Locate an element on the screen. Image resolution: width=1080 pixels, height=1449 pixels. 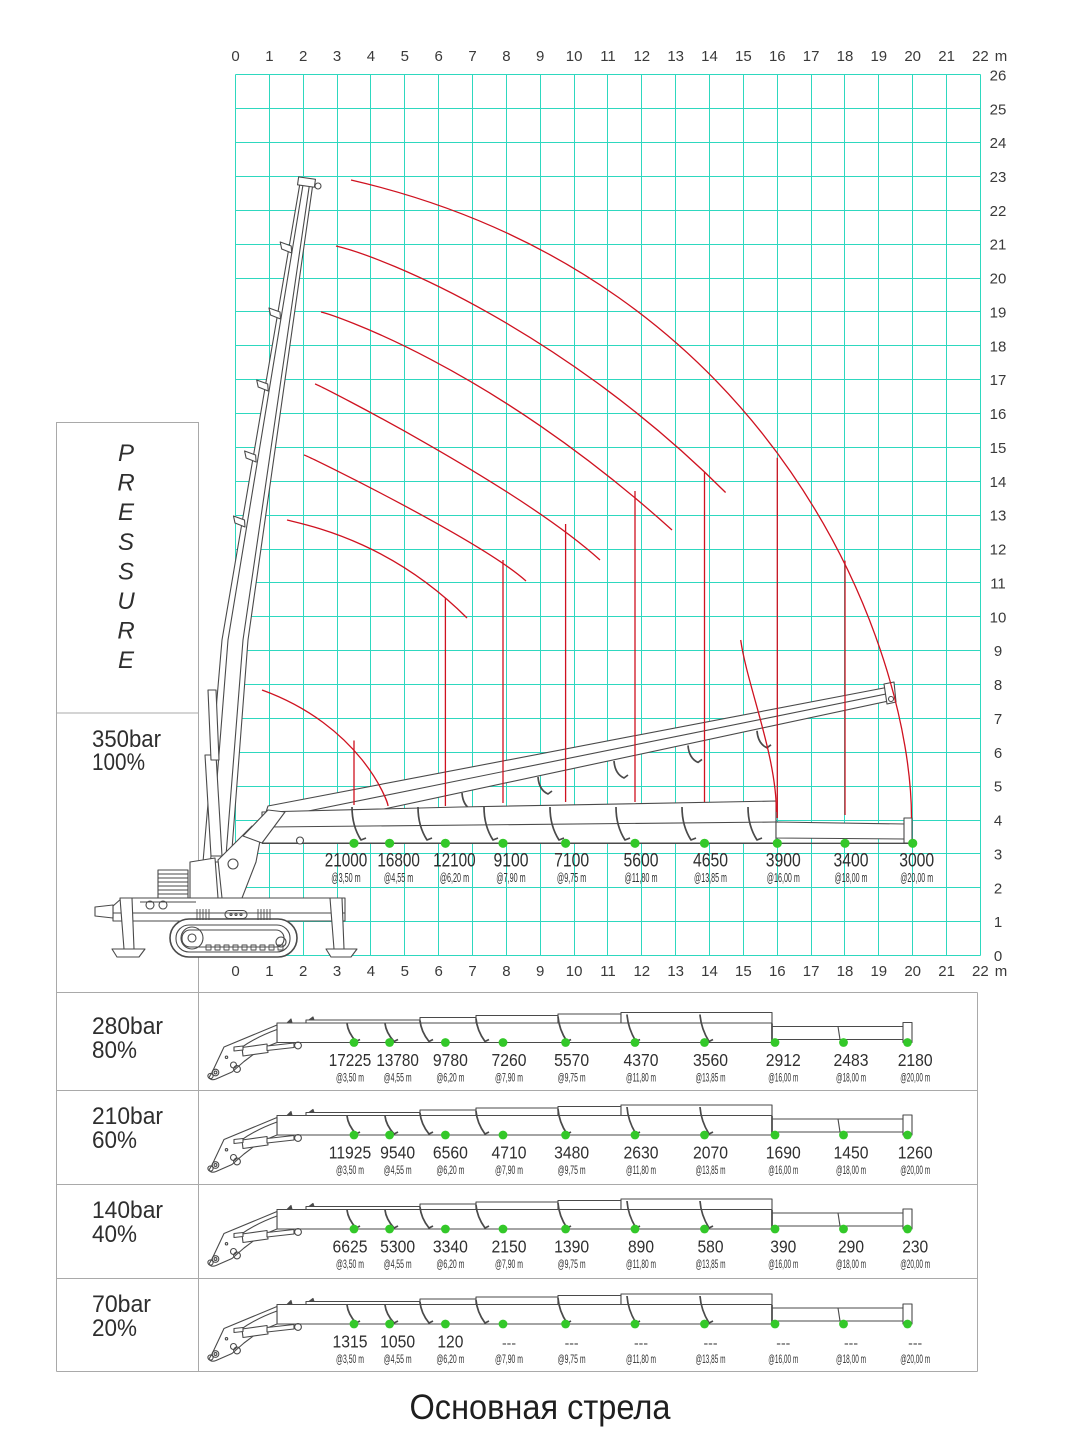
svg-text: 350bar is located at coordinates (126, 739).